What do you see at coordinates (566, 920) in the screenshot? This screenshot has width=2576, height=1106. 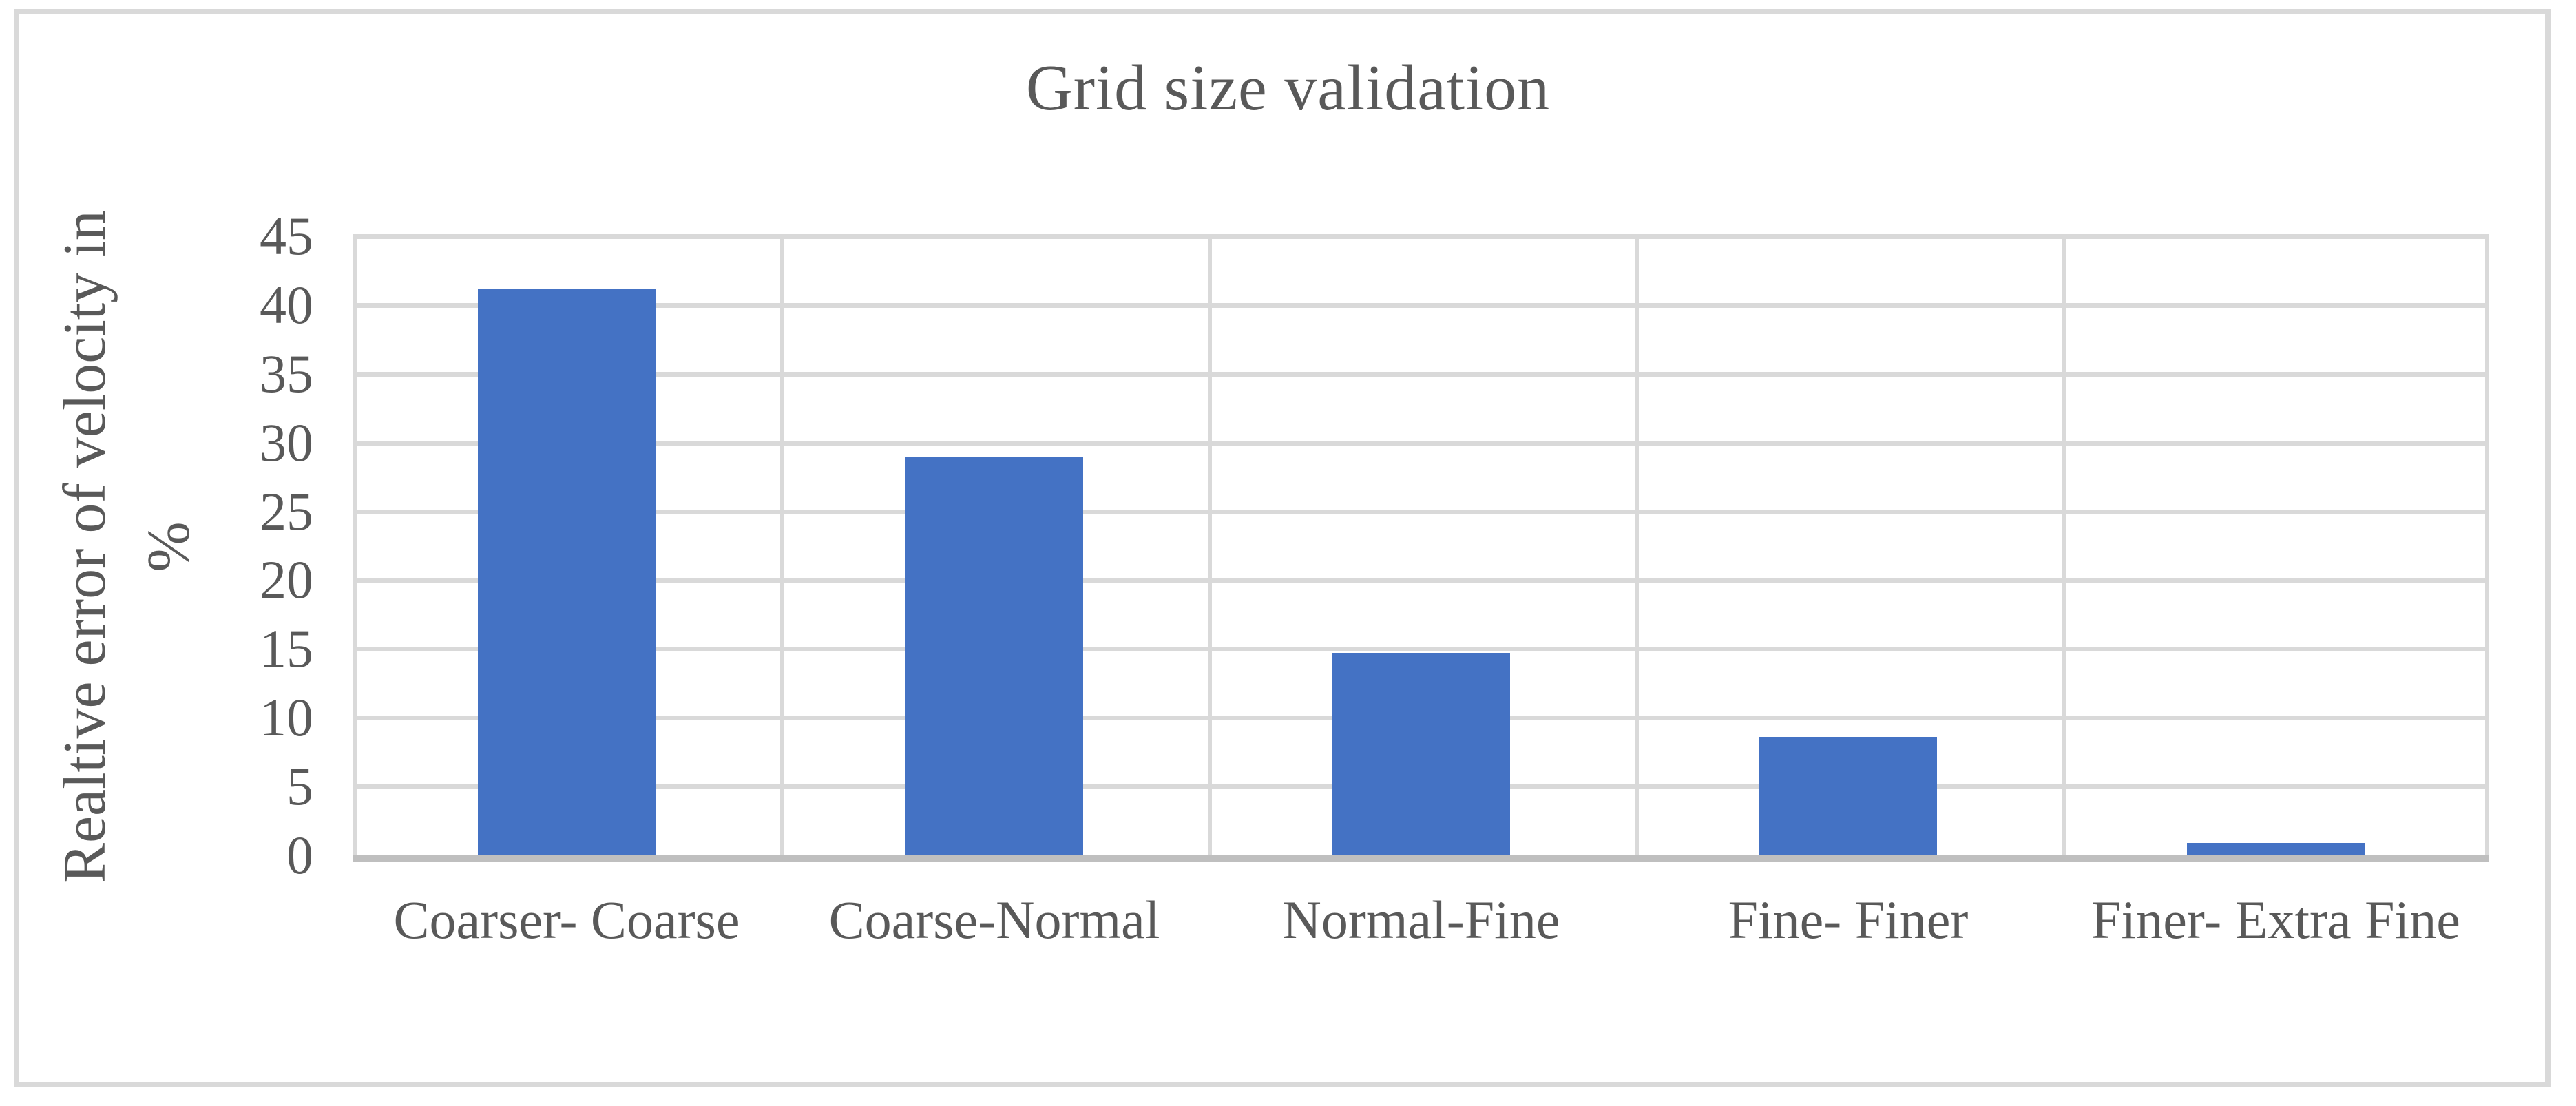 I see `x-category-label: Coarser- Coarse` at bounding box center [566, 920].